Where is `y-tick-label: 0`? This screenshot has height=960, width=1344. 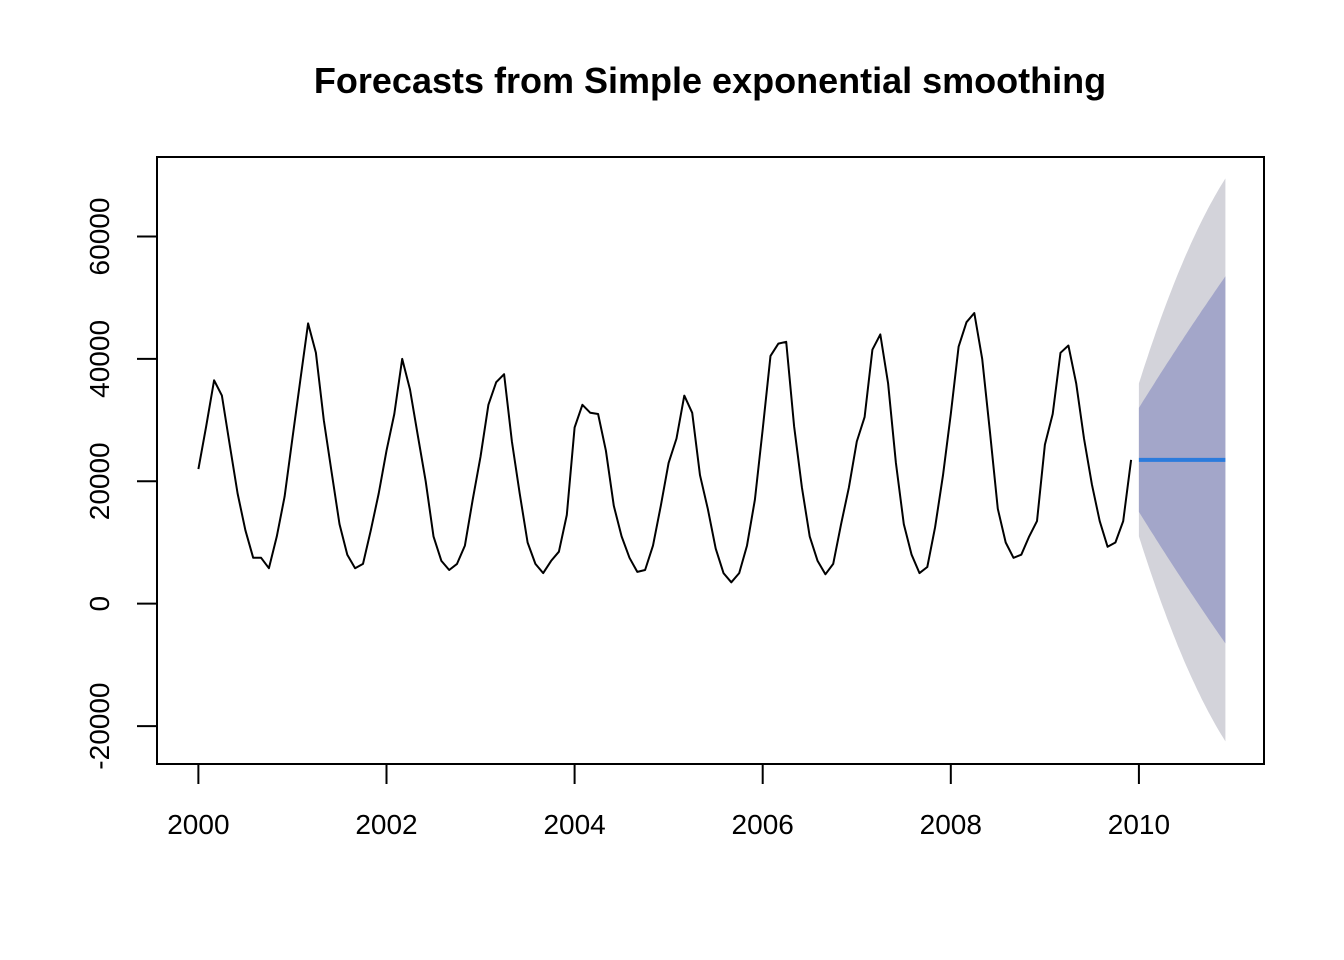 y-tick-label: 0 is located at coordinates (99, 604).